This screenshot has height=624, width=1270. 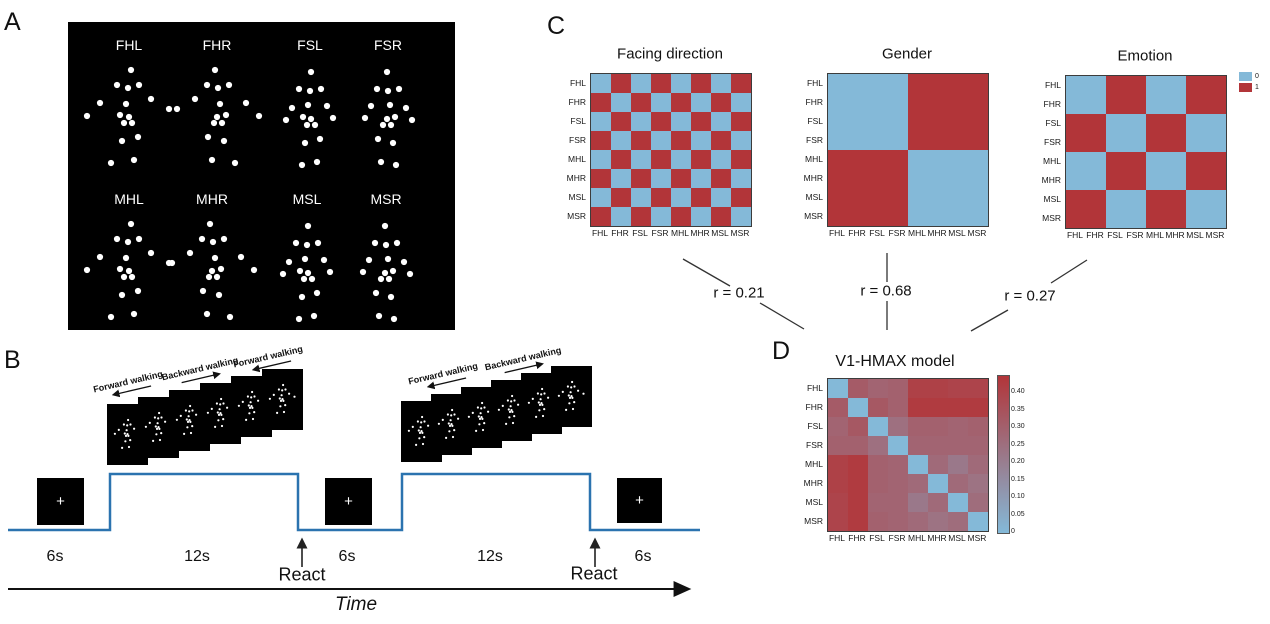 What do you see at coordinates (670, 54) in the screenshot?
I see `rdm-title: Facing direction` at bounding box center [670, 54].